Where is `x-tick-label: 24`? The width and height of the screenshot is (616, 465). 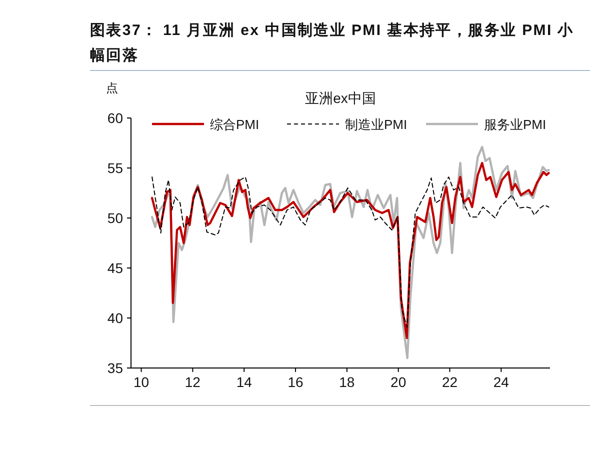 x-tick-label: 24 is located at coordinates (501, 382).